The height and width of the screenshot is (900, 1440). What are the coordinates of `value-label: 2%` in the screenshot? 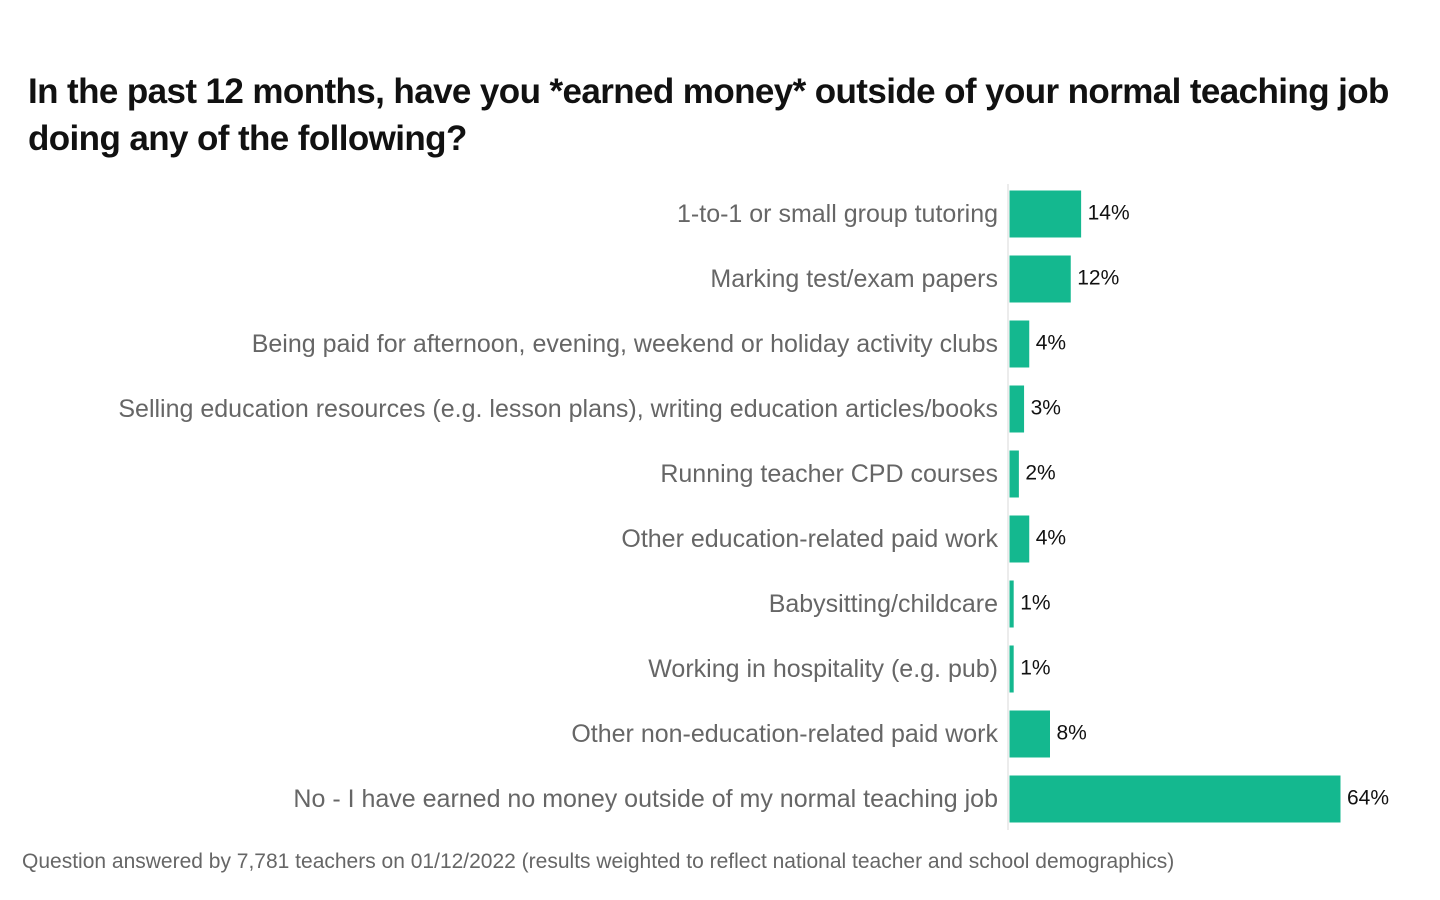 It's located at (1040, 473).